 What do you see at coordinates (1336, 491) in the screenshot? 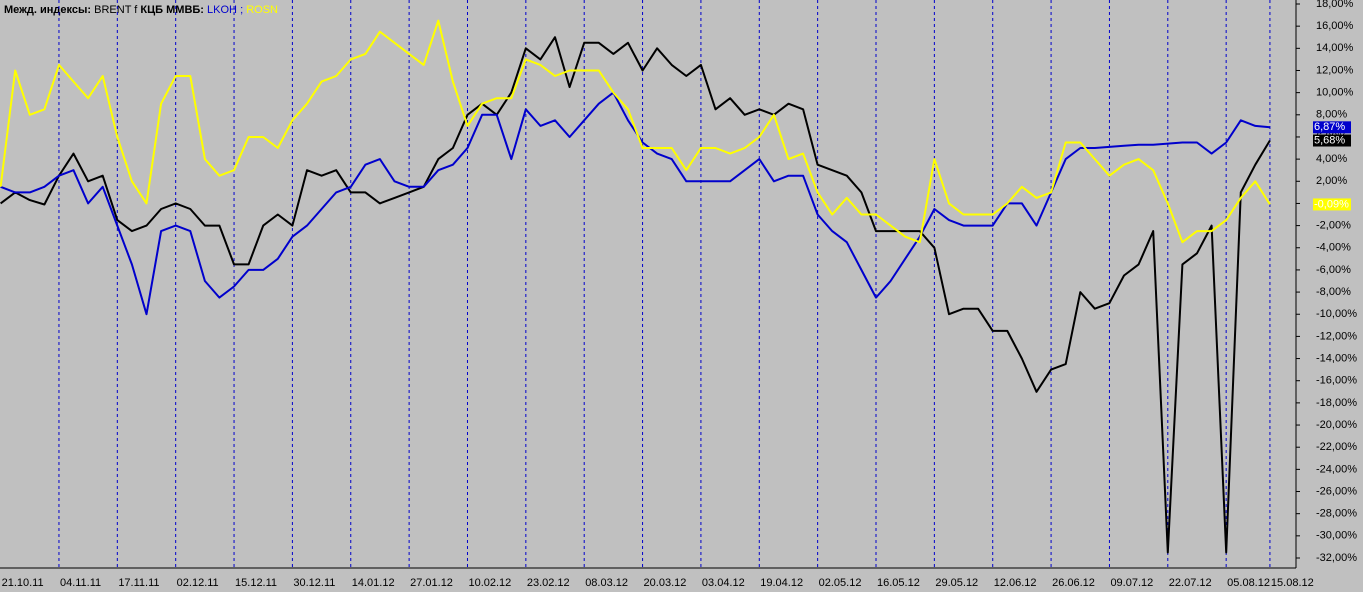
I see `y-tick-label: -26,00%` at bounding box center [1336, 491].